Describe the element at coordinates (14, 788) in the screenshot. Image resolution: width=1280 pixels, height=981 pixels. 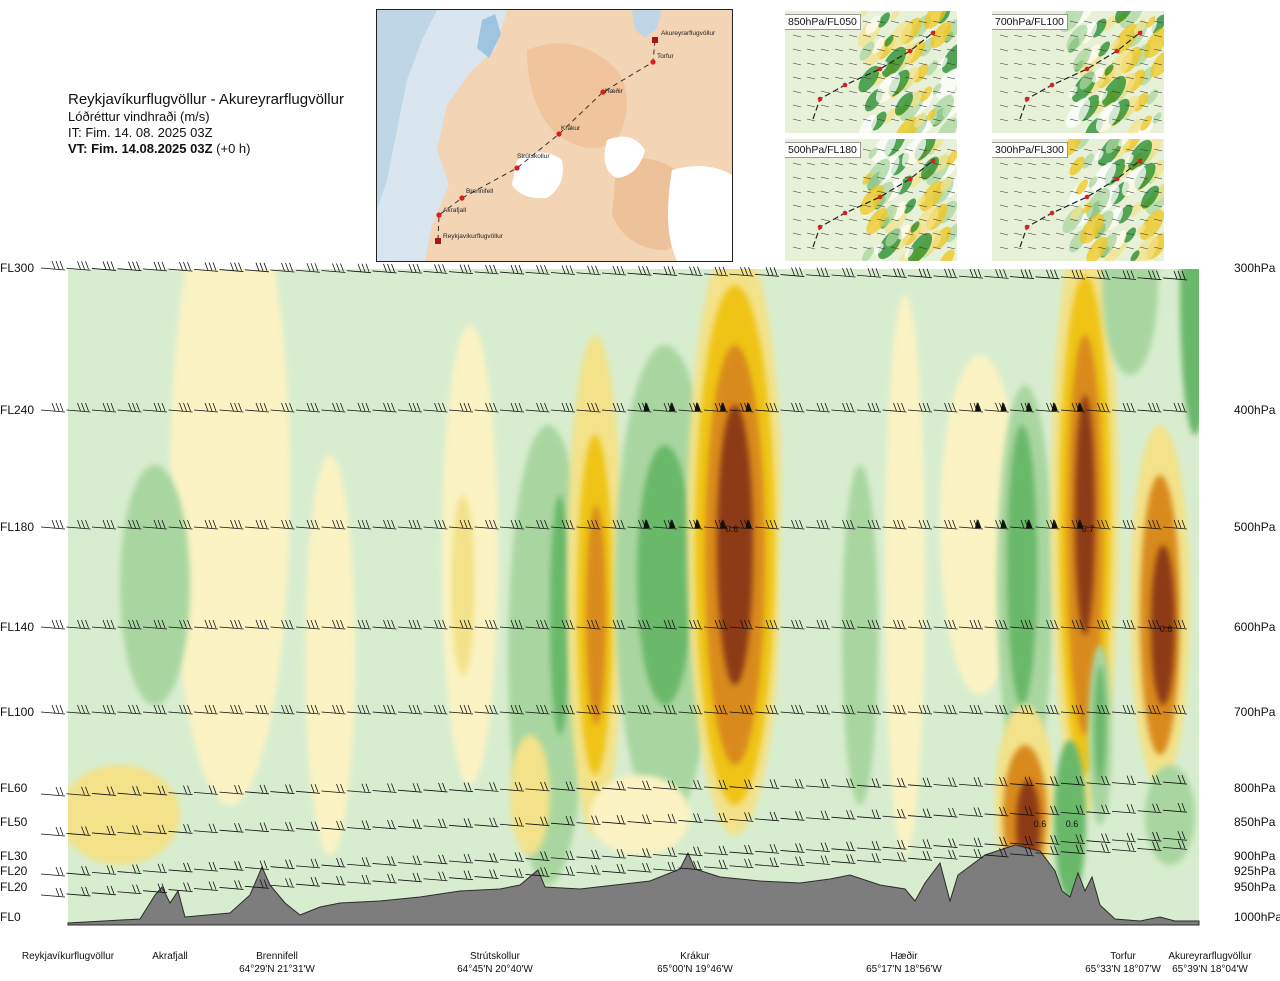
I see `fl-label: FL60` at that location.